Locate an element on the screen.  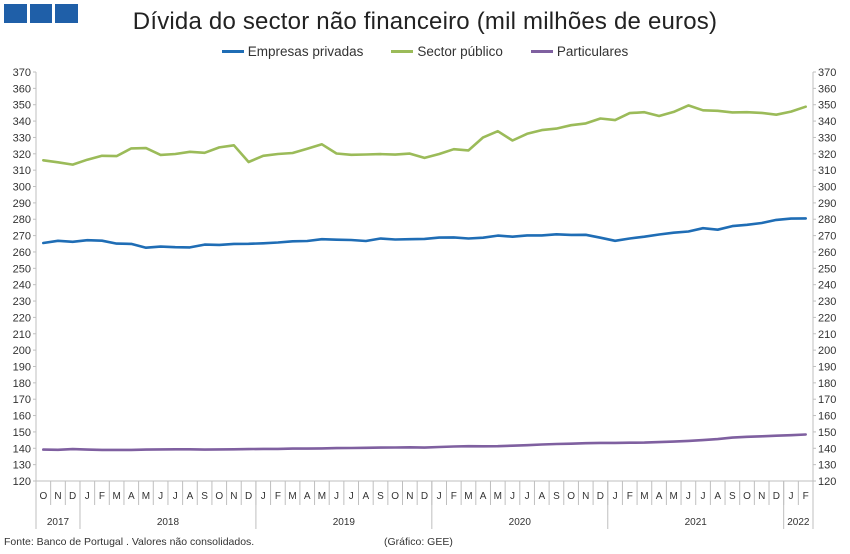
y-tick-label-left: 360 is located at coordinates (22, 89).